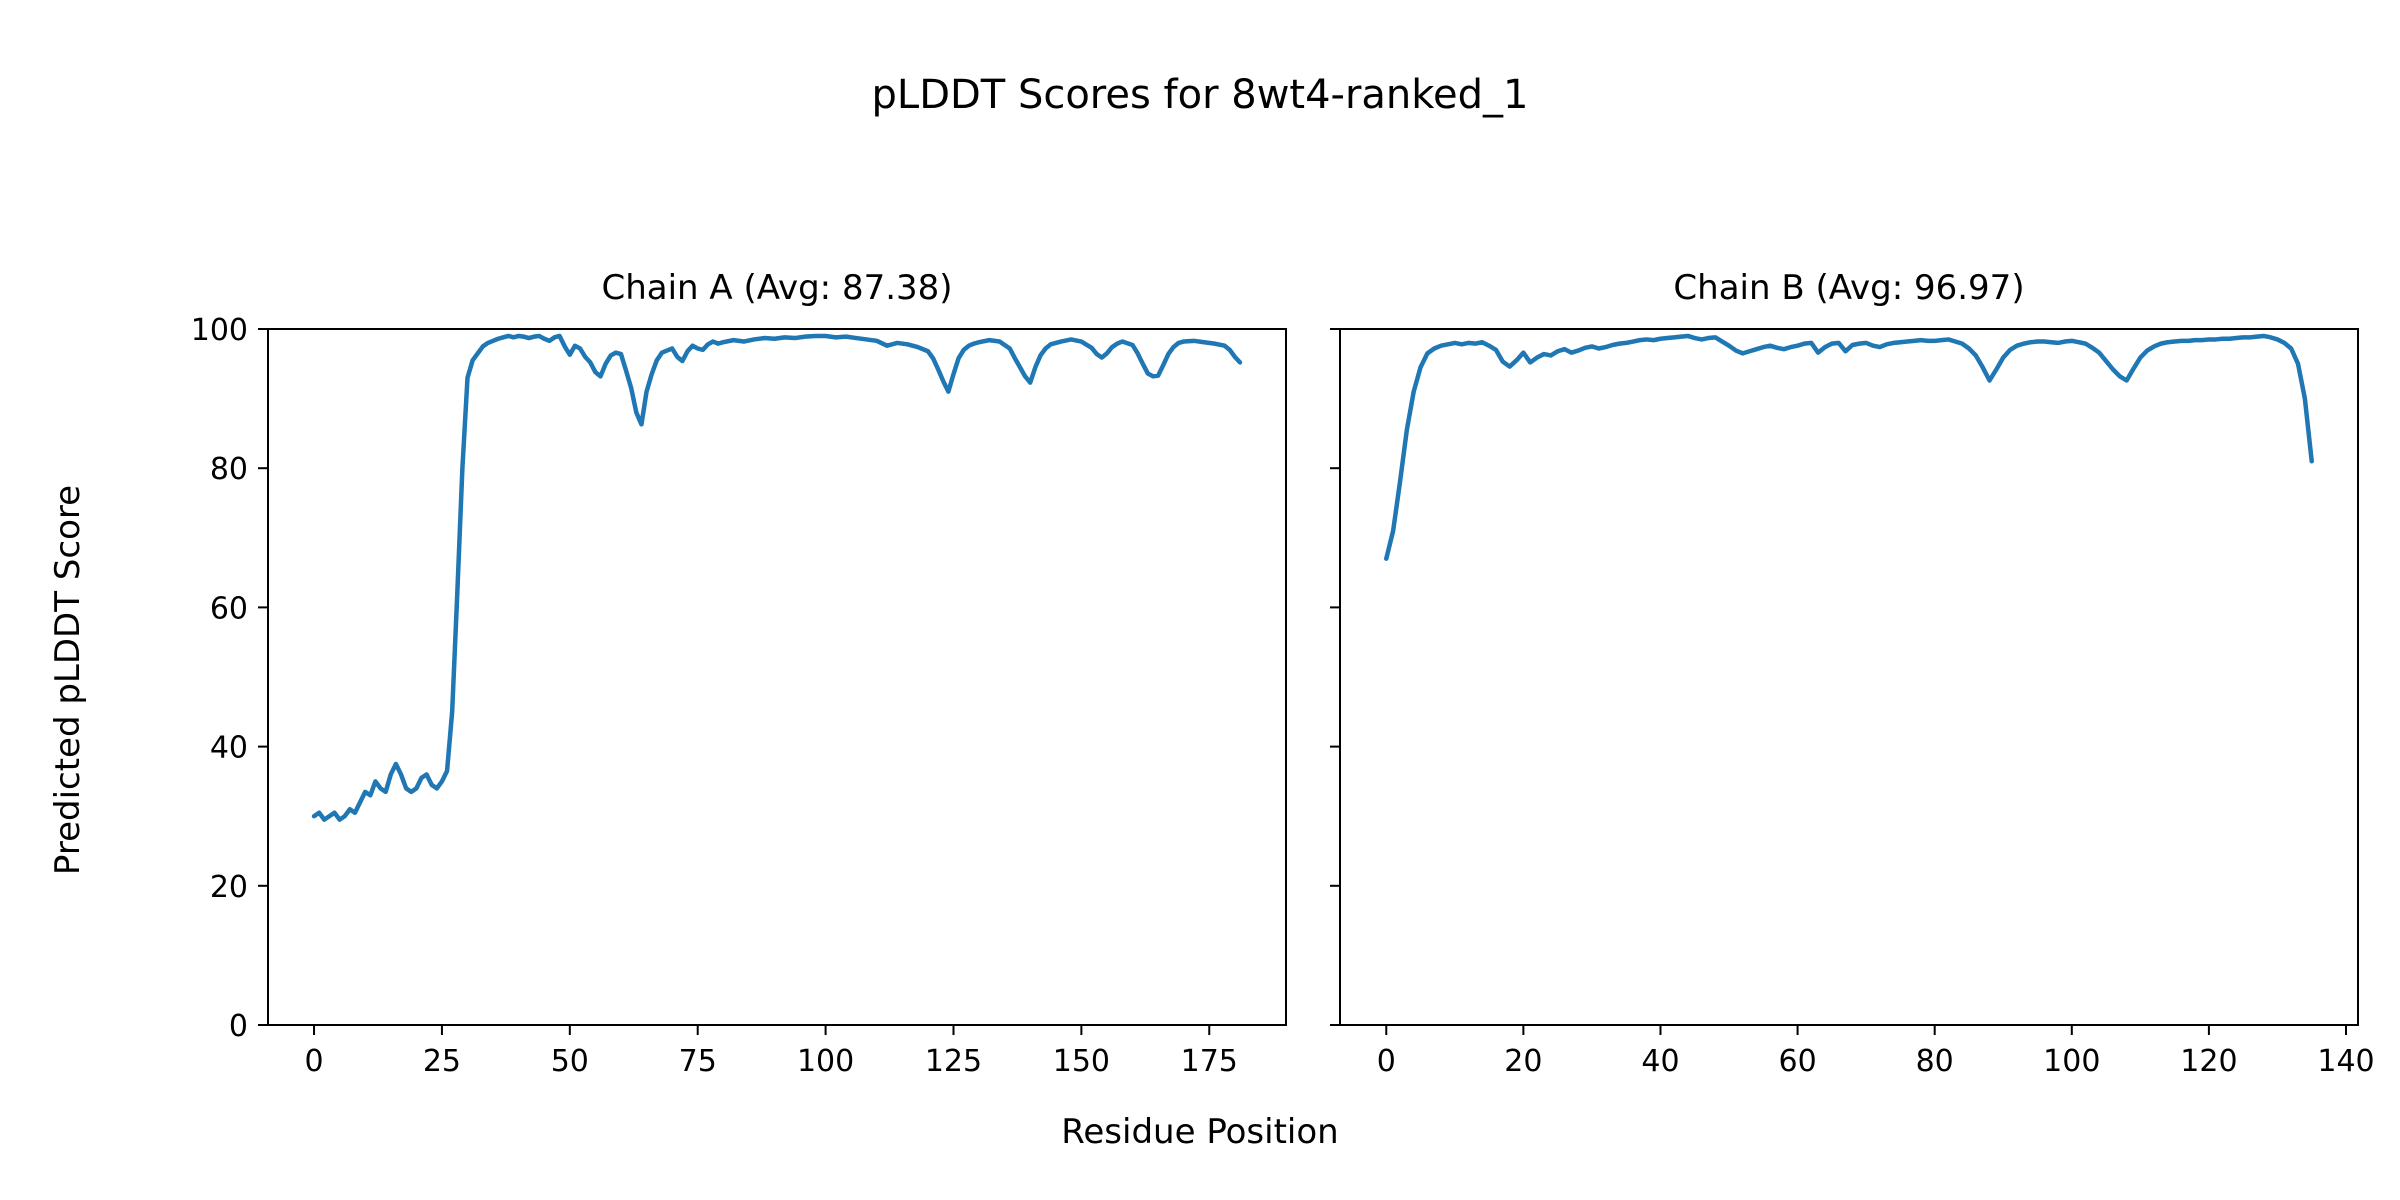  I want to click on y-tick-label: 0, so click(238, 1026).